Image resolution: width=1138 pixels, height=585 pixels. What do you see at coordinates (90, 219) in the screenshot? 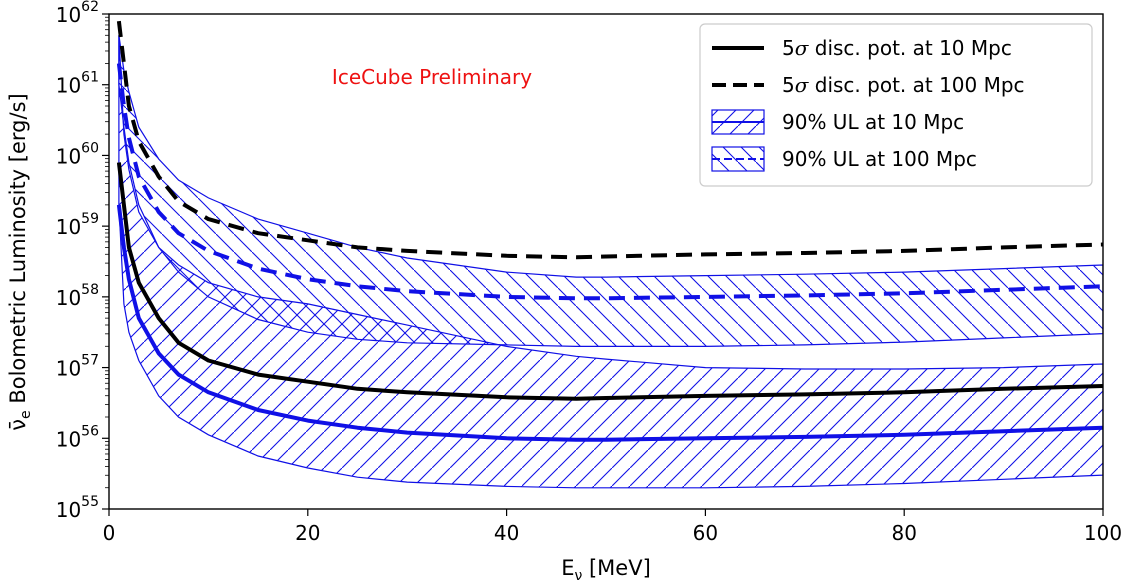
I see `y-tick-exp: 59` at bounding box center [90, 219].